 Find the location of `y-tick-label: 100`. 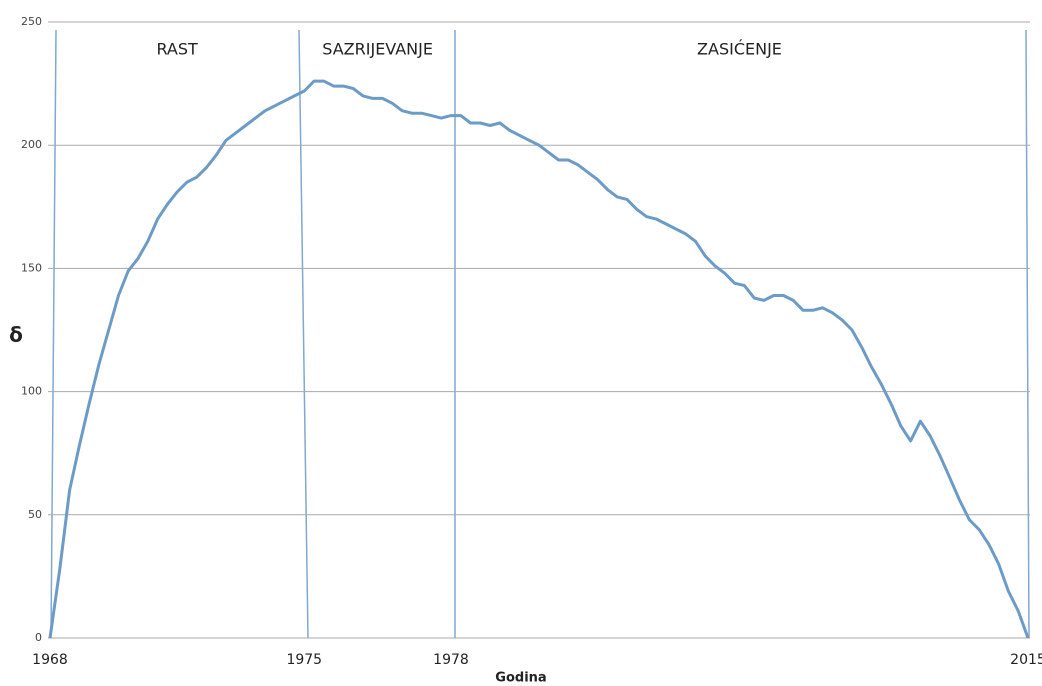

y-tick-label: 100 is located at coordinates (31, 391).